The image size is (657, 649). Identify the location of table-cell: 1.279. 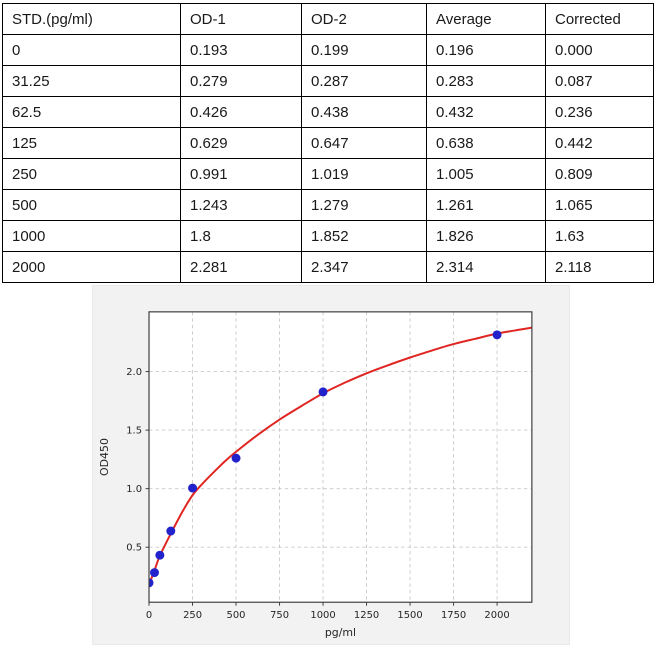
(364, 205).